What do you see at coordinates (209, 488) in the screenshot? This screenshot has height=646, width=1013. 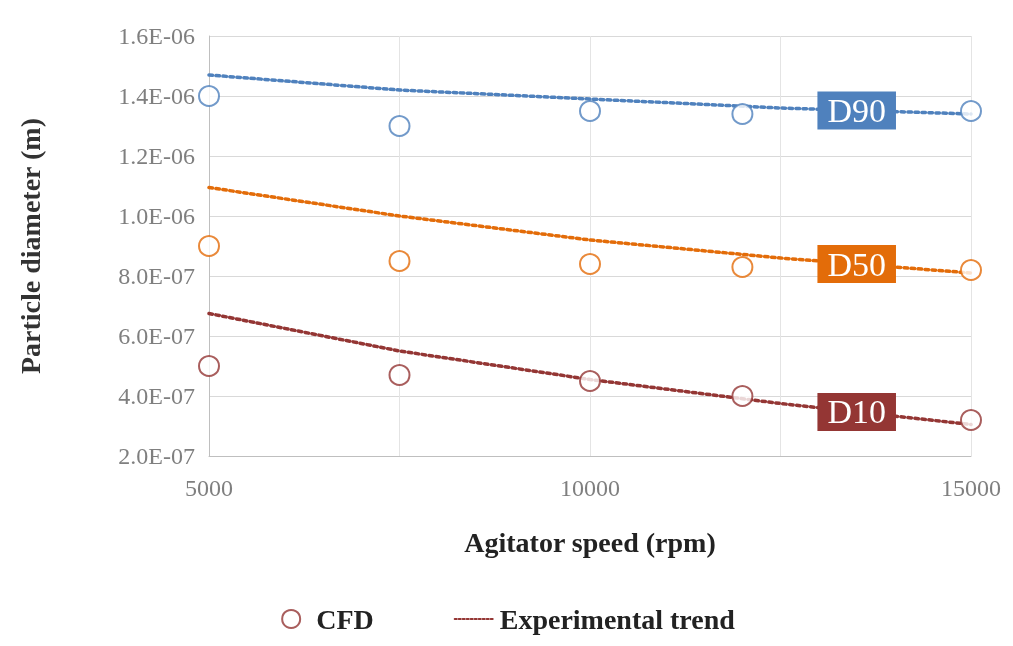 I see `x-tick-label: 5000` at bounding box center [209, 488].